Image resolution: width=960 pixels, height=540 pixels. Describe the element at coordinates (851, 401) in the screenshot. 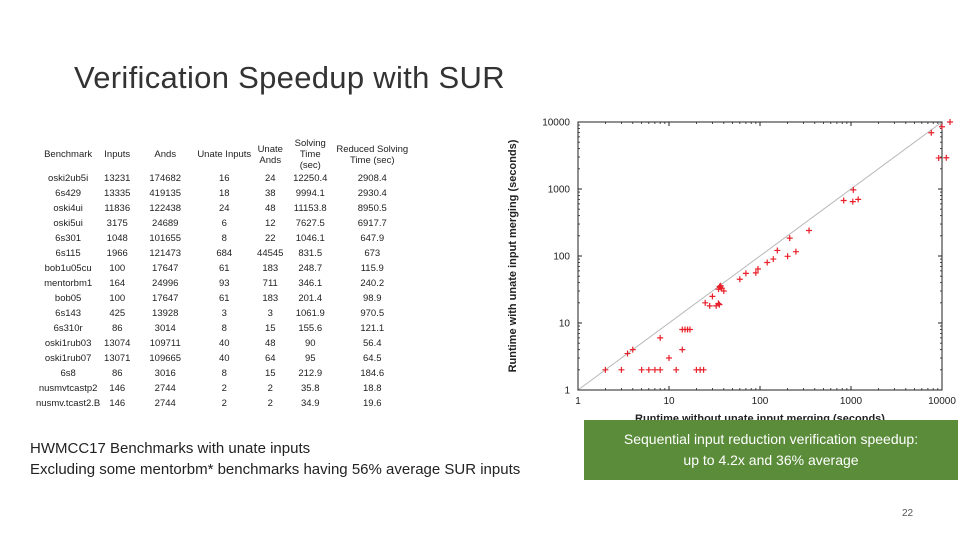

I see `x-tick-label: 1000` at that location.